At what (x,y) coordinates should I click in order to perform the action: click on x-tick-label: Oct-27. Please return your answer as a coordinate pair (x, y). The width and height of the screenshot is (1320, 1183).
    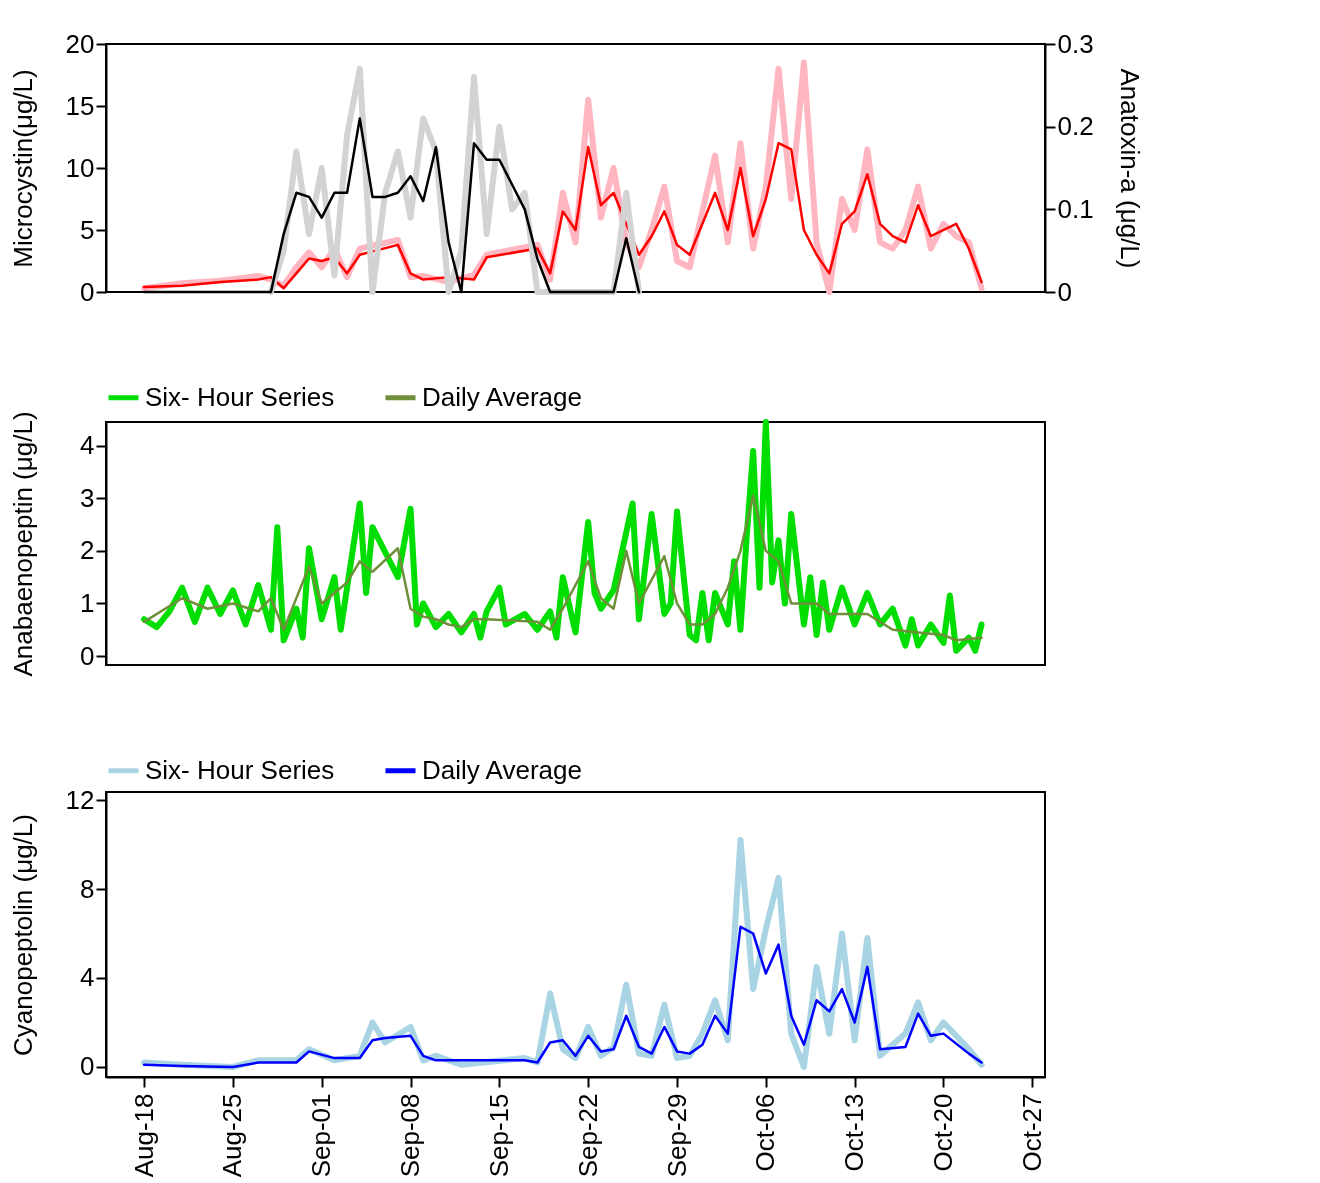
    Looking at the image, I should click on (1031, 1132).